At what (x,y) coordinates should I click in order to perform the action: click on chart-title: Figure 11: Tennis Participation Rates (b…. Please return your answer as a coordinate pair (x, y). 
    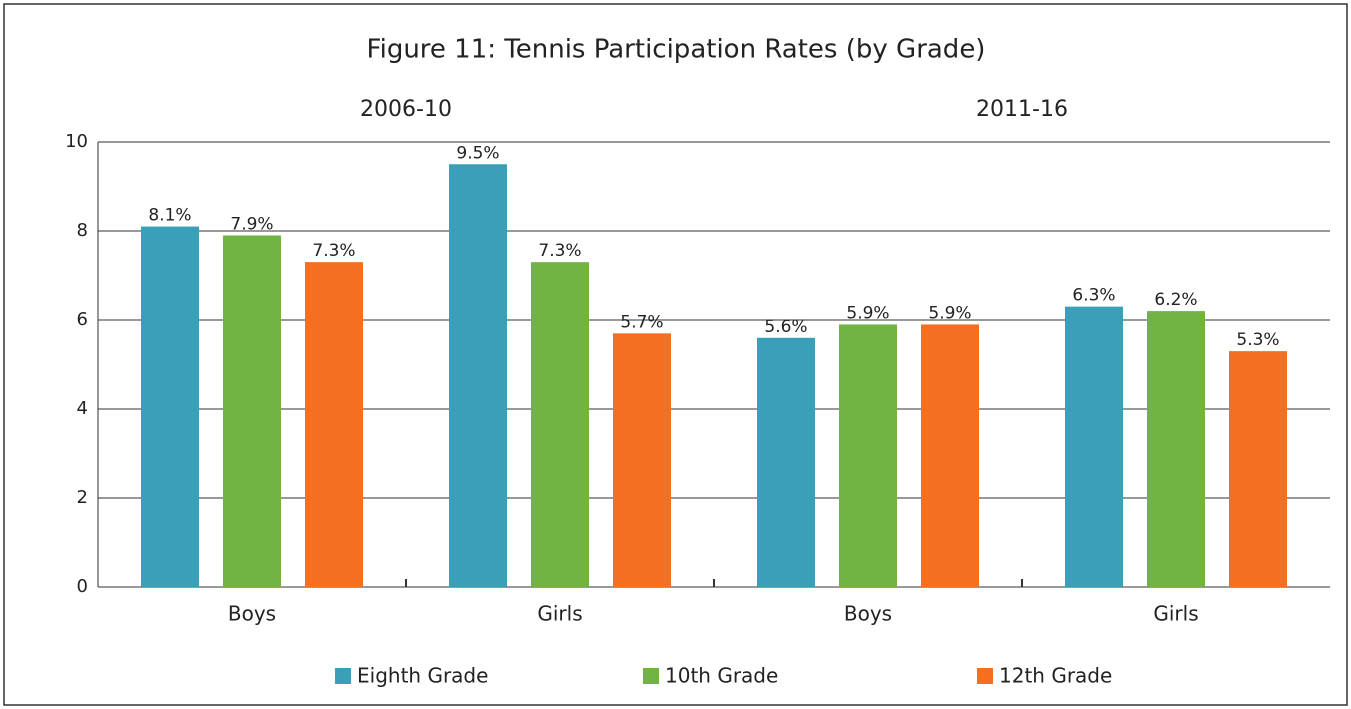
    Looking at the image, I should click on (676, 50).